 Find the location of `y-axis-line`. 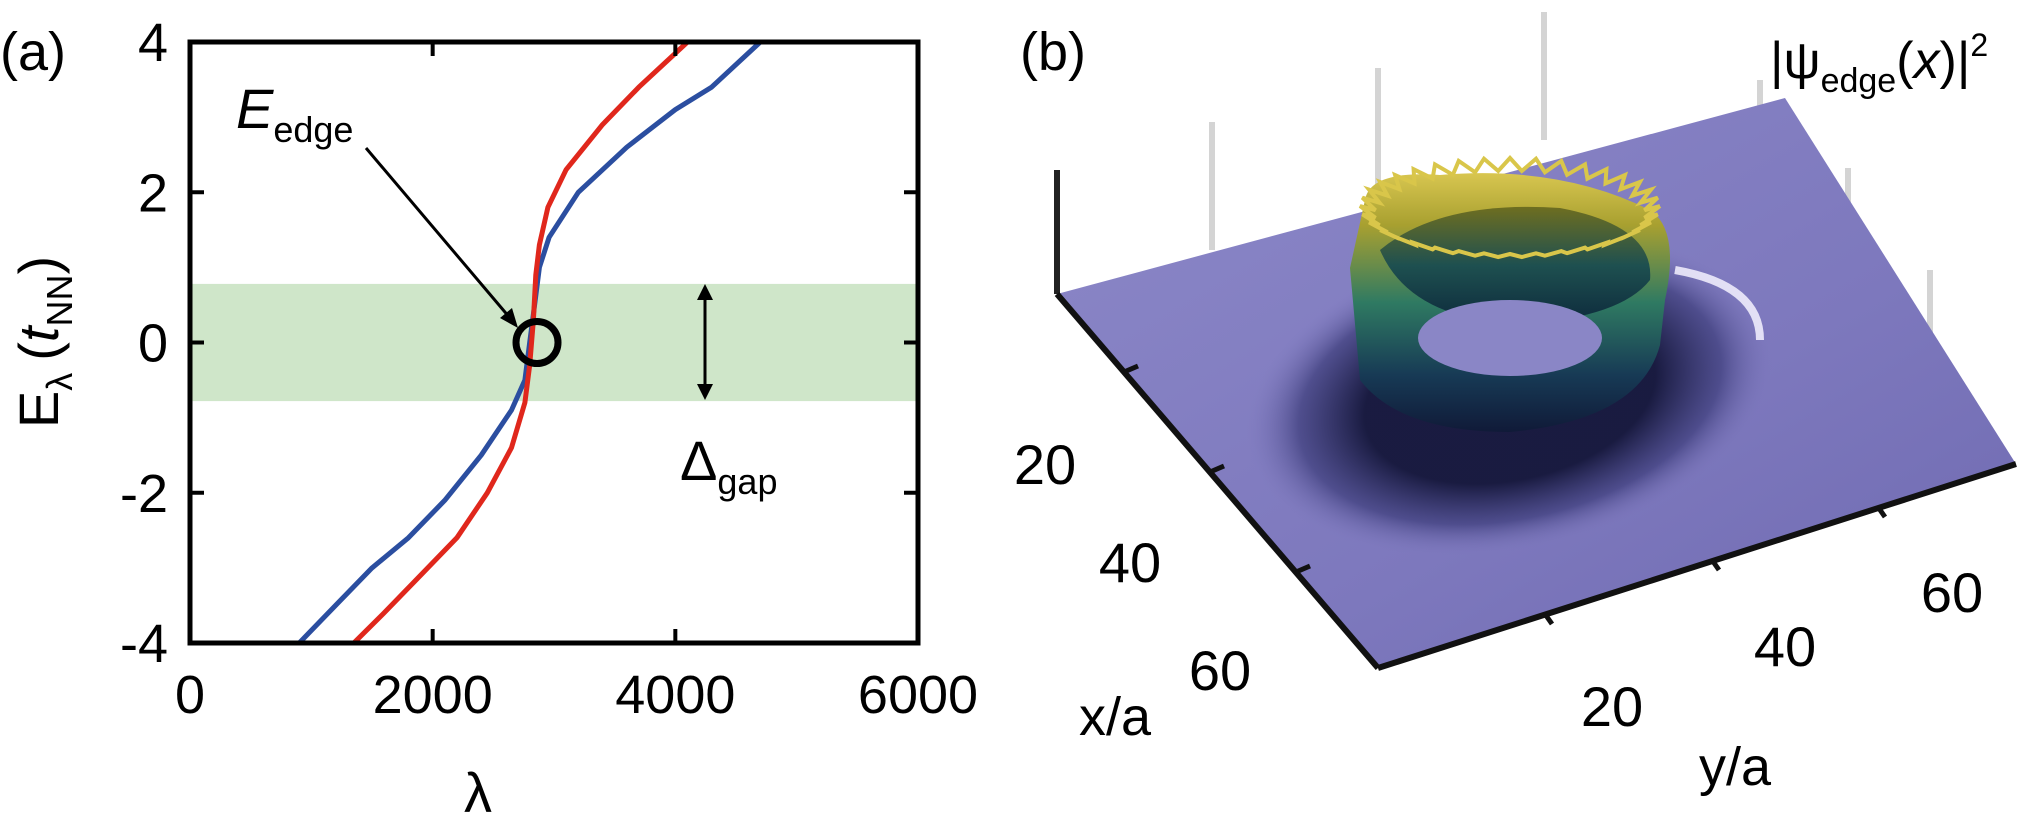

y-axis-line is located at coordinates (1697, 566).